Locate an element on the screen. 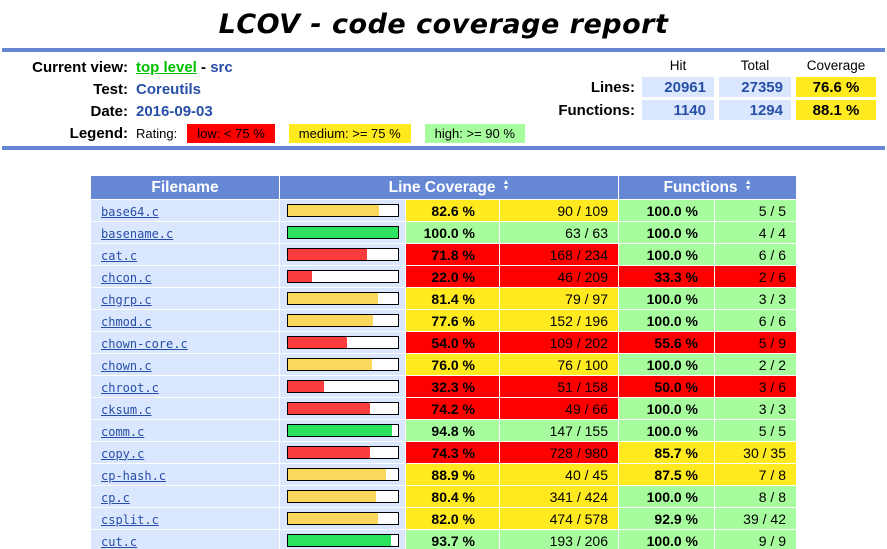 The image size is (887, 549). file-link: cp-hash.c is located at coordinates (134, 475).